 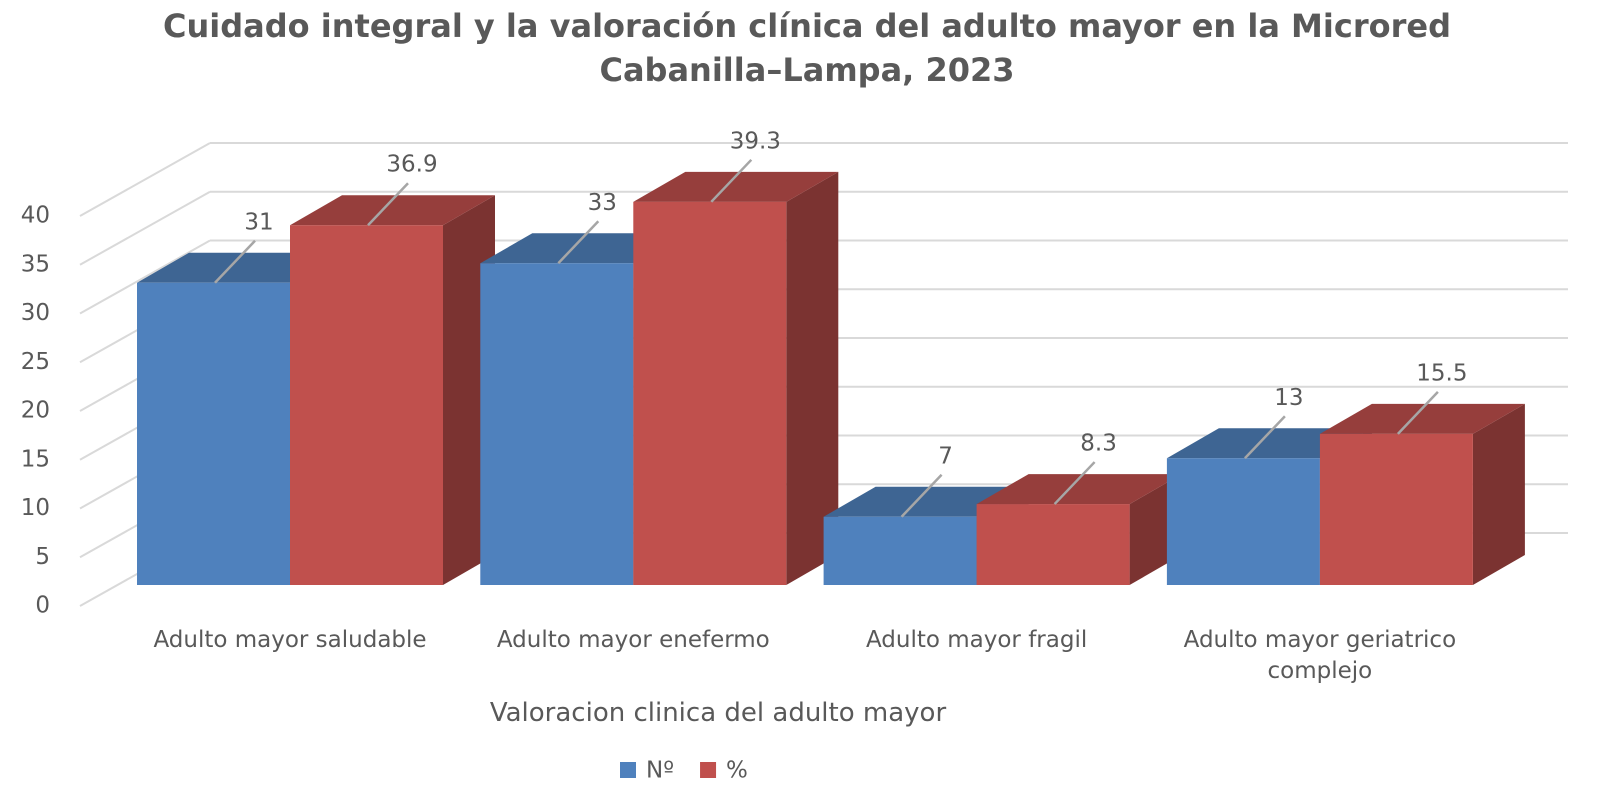 I want to click on x-tick-label: Adulto mayor fragil, so click(x=976, y=640).